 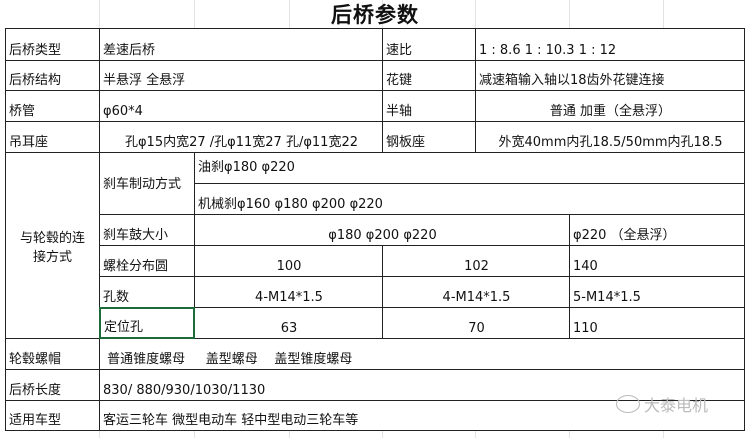 I want to click on cell-bolt-circle-1: 100, so click(x=288, y=261).